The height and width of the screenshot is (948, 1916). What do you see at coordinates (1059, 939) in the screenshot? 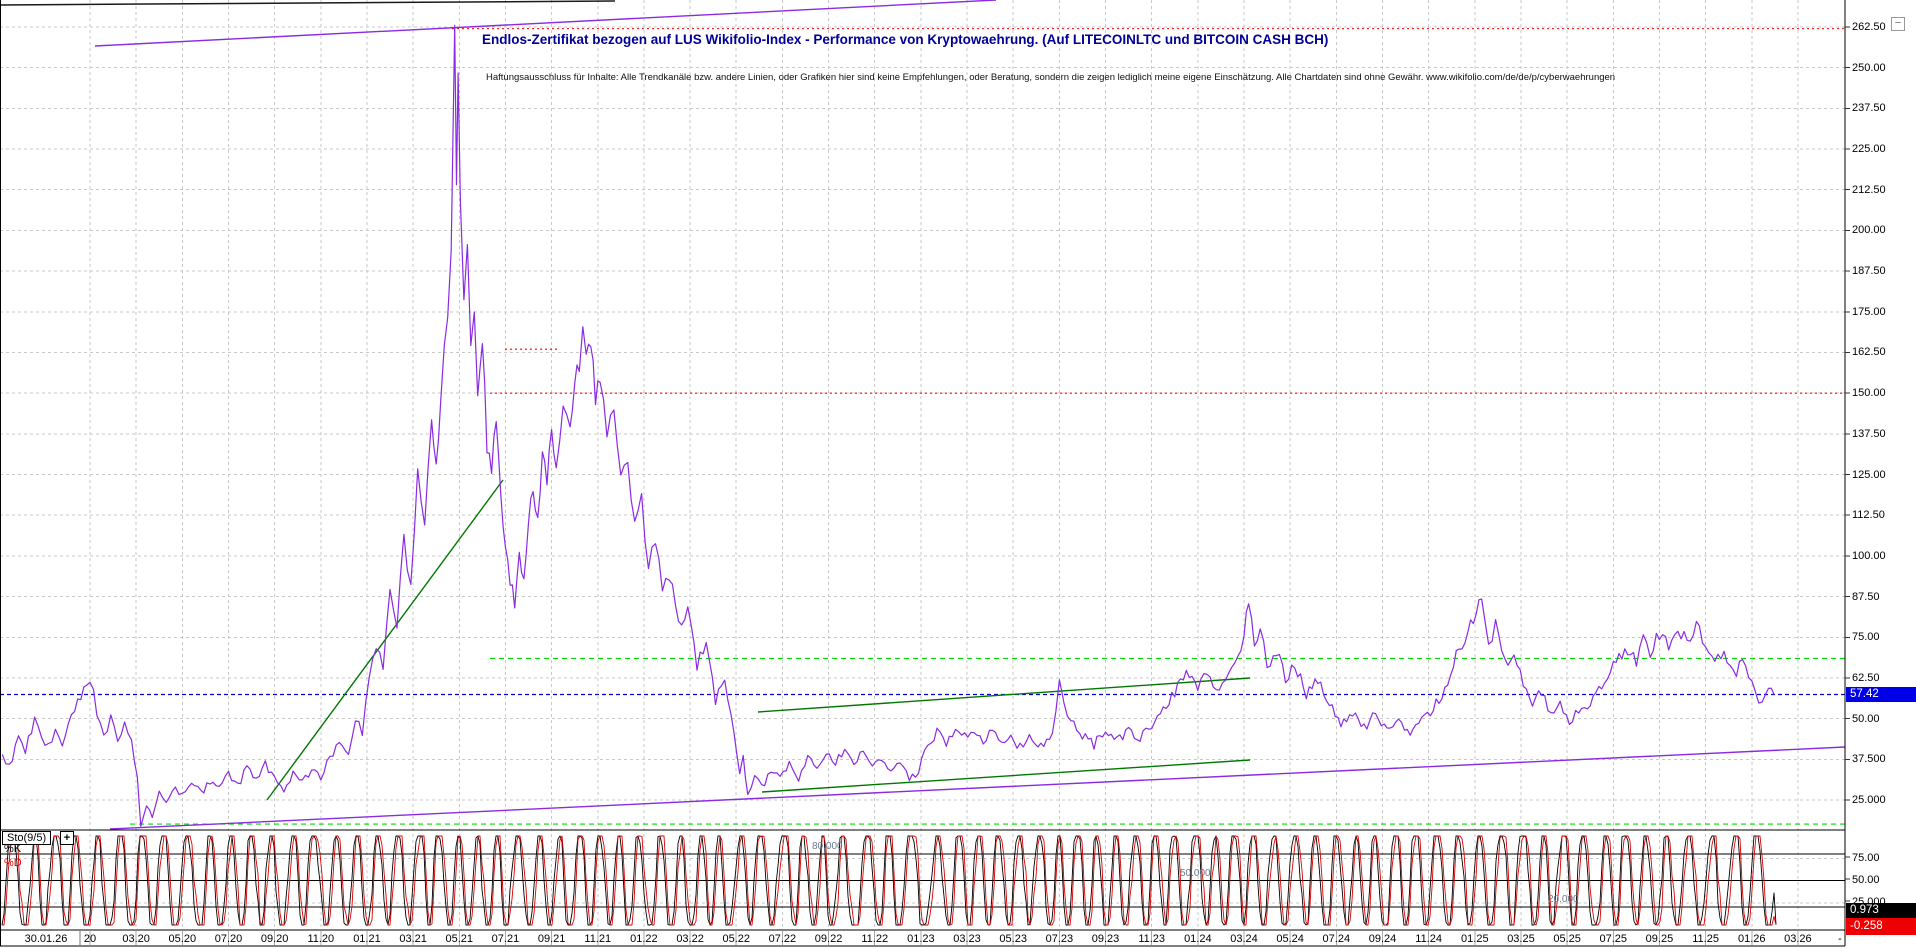
I see `x-axis-label: 07.23` at bounding box center [1059, 939].